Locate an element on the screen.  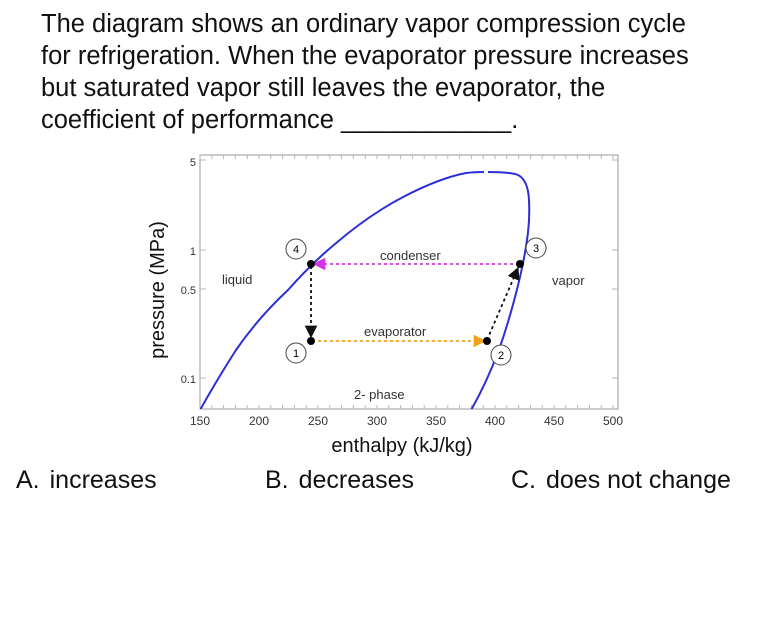
compression-arrow is located at coordinates (503, 303).